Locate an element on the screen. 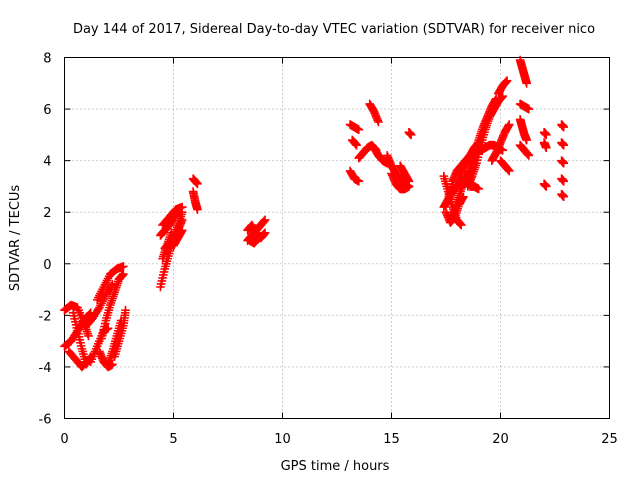 The height and width of the screenshot is (480, 640). y-tick-label: -6 is located at coordinates (45, 420).